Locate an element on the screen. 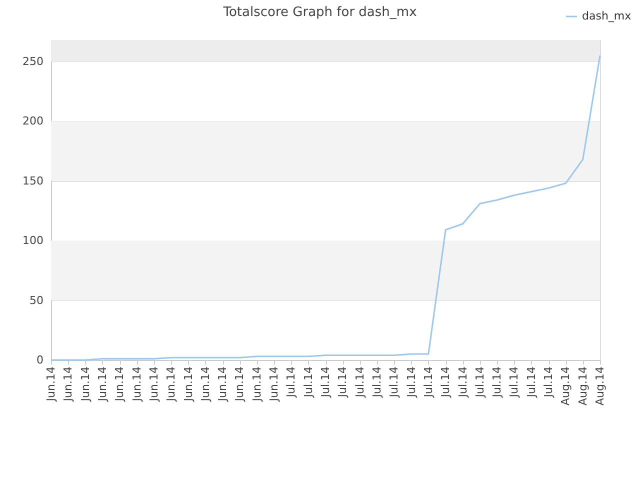 The width and height of the screenshot is (640, 480). y-tick-label: 150 is located at coordinates (33, 181).